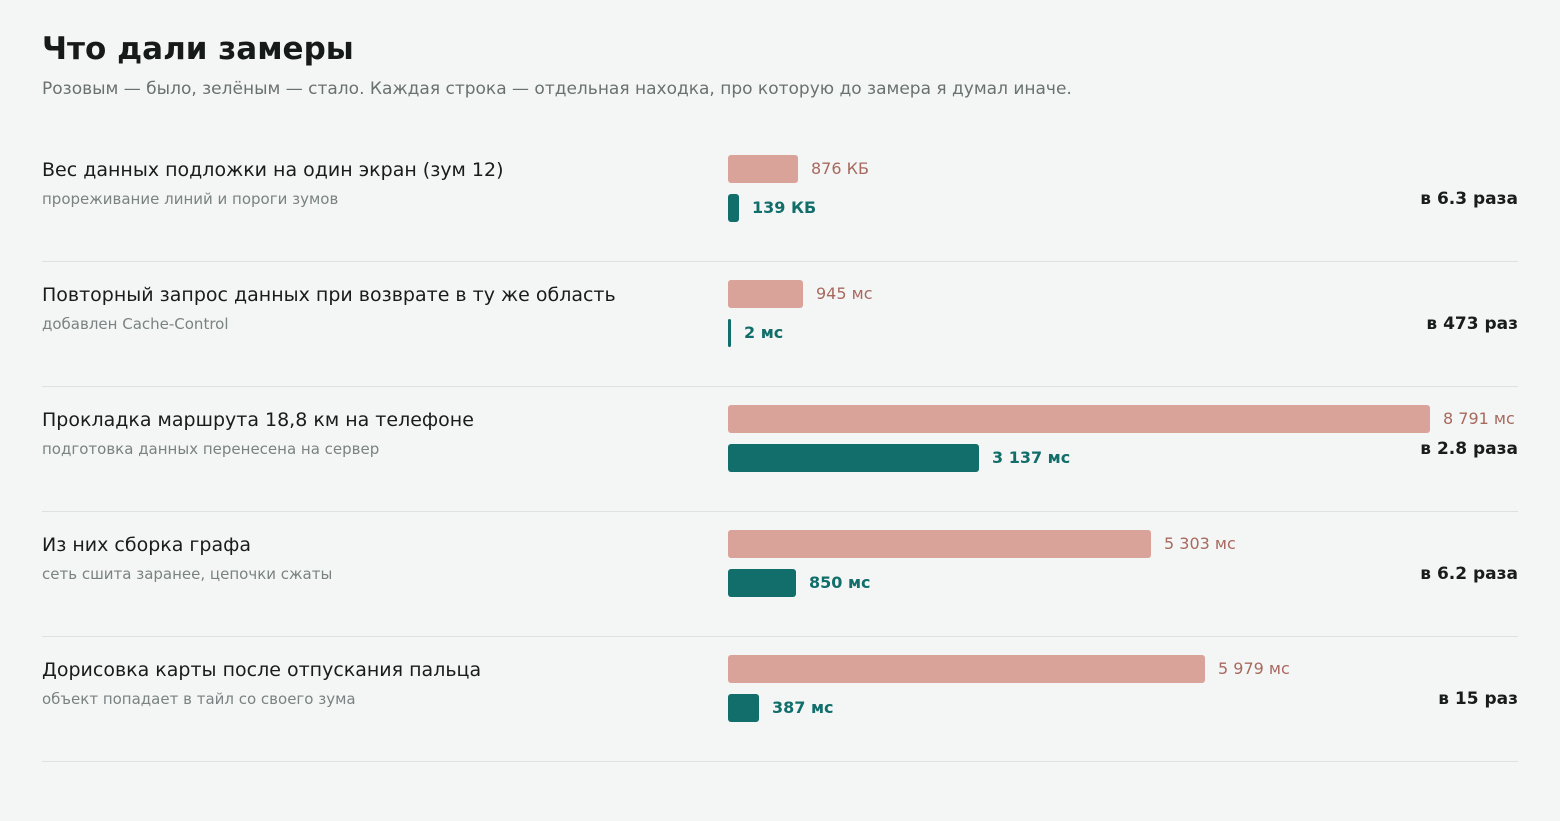 This screenshot has width=1560, height=821. I want to click on bar-area: 945 мс 2 мс в 473 раз, so click(1123, 324).